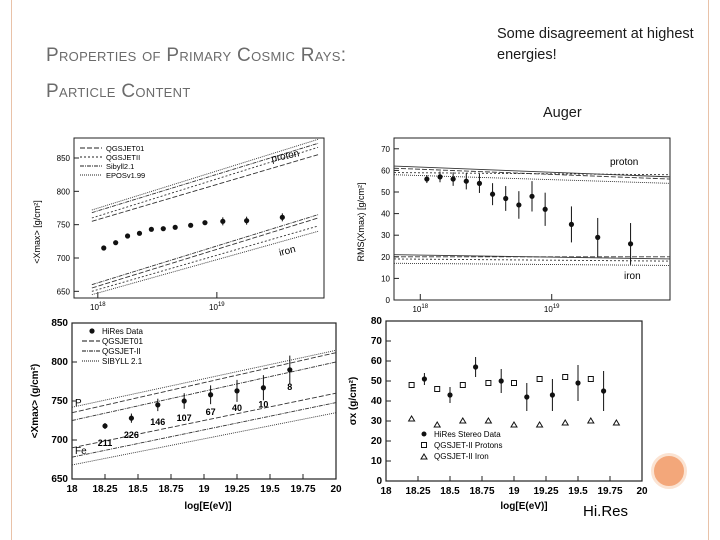  Describe the element at coordinates (211, 412) in the screenshot. I see `event-count-label: 67` at that location.